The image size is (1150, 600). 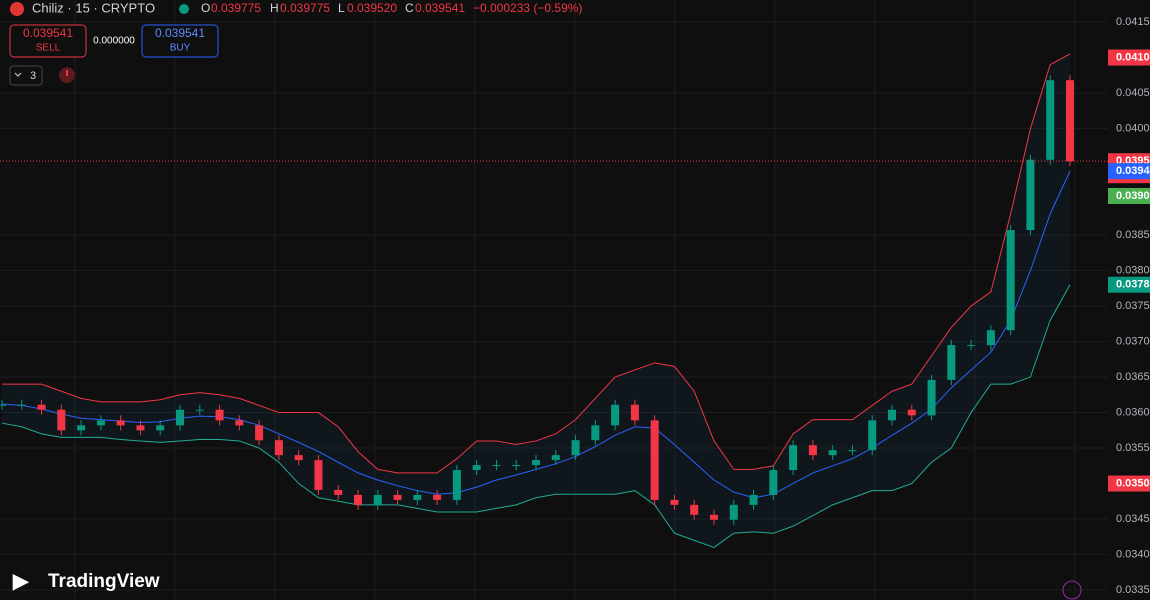 I want to click on axis-bg, so click(x=1129, y=300).